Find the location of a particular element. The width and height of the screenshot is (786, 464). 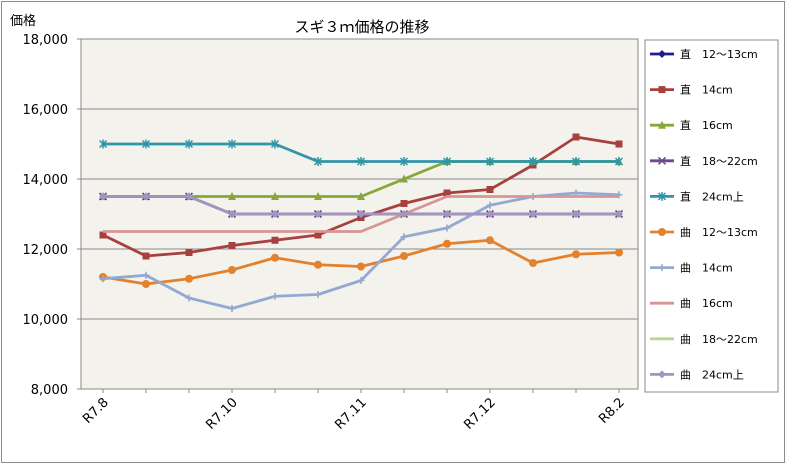

y-tick-label: 18,000 is located at coordinates (46, 40).